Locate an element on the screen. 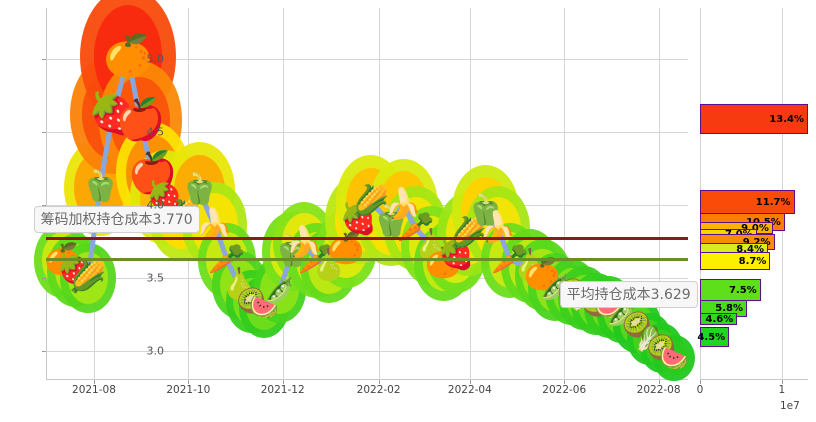 The width and height of the screenshot is (816, 422). x-axis-tick-label: 2021-10 is located at coordinates (188, 390).